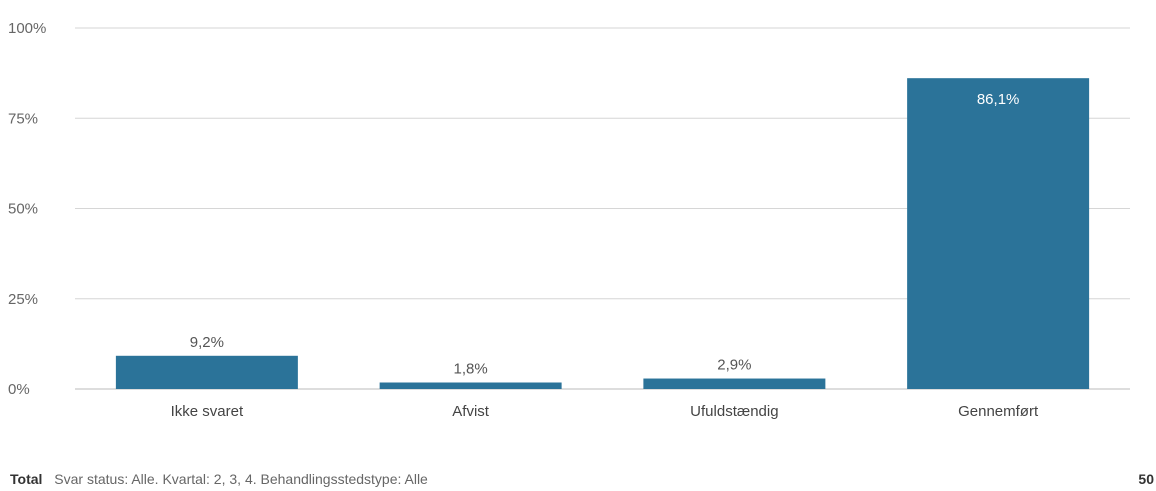  Describe the element at coordinates (471, 411) in the screenshot. I see `x-category-label: Afvist` at that location.